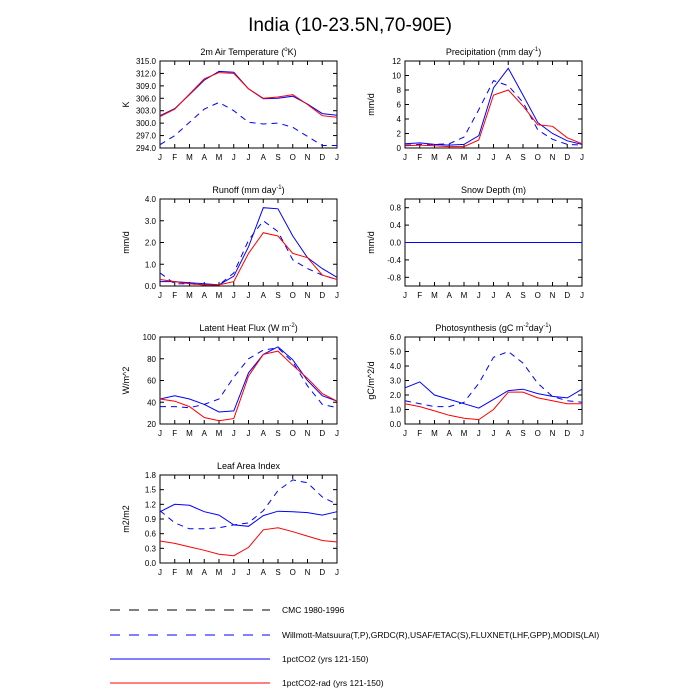 The width and height of the screenshot is (700, 700). I want to click on y-tick-label: 297.0, so click(146, 136).